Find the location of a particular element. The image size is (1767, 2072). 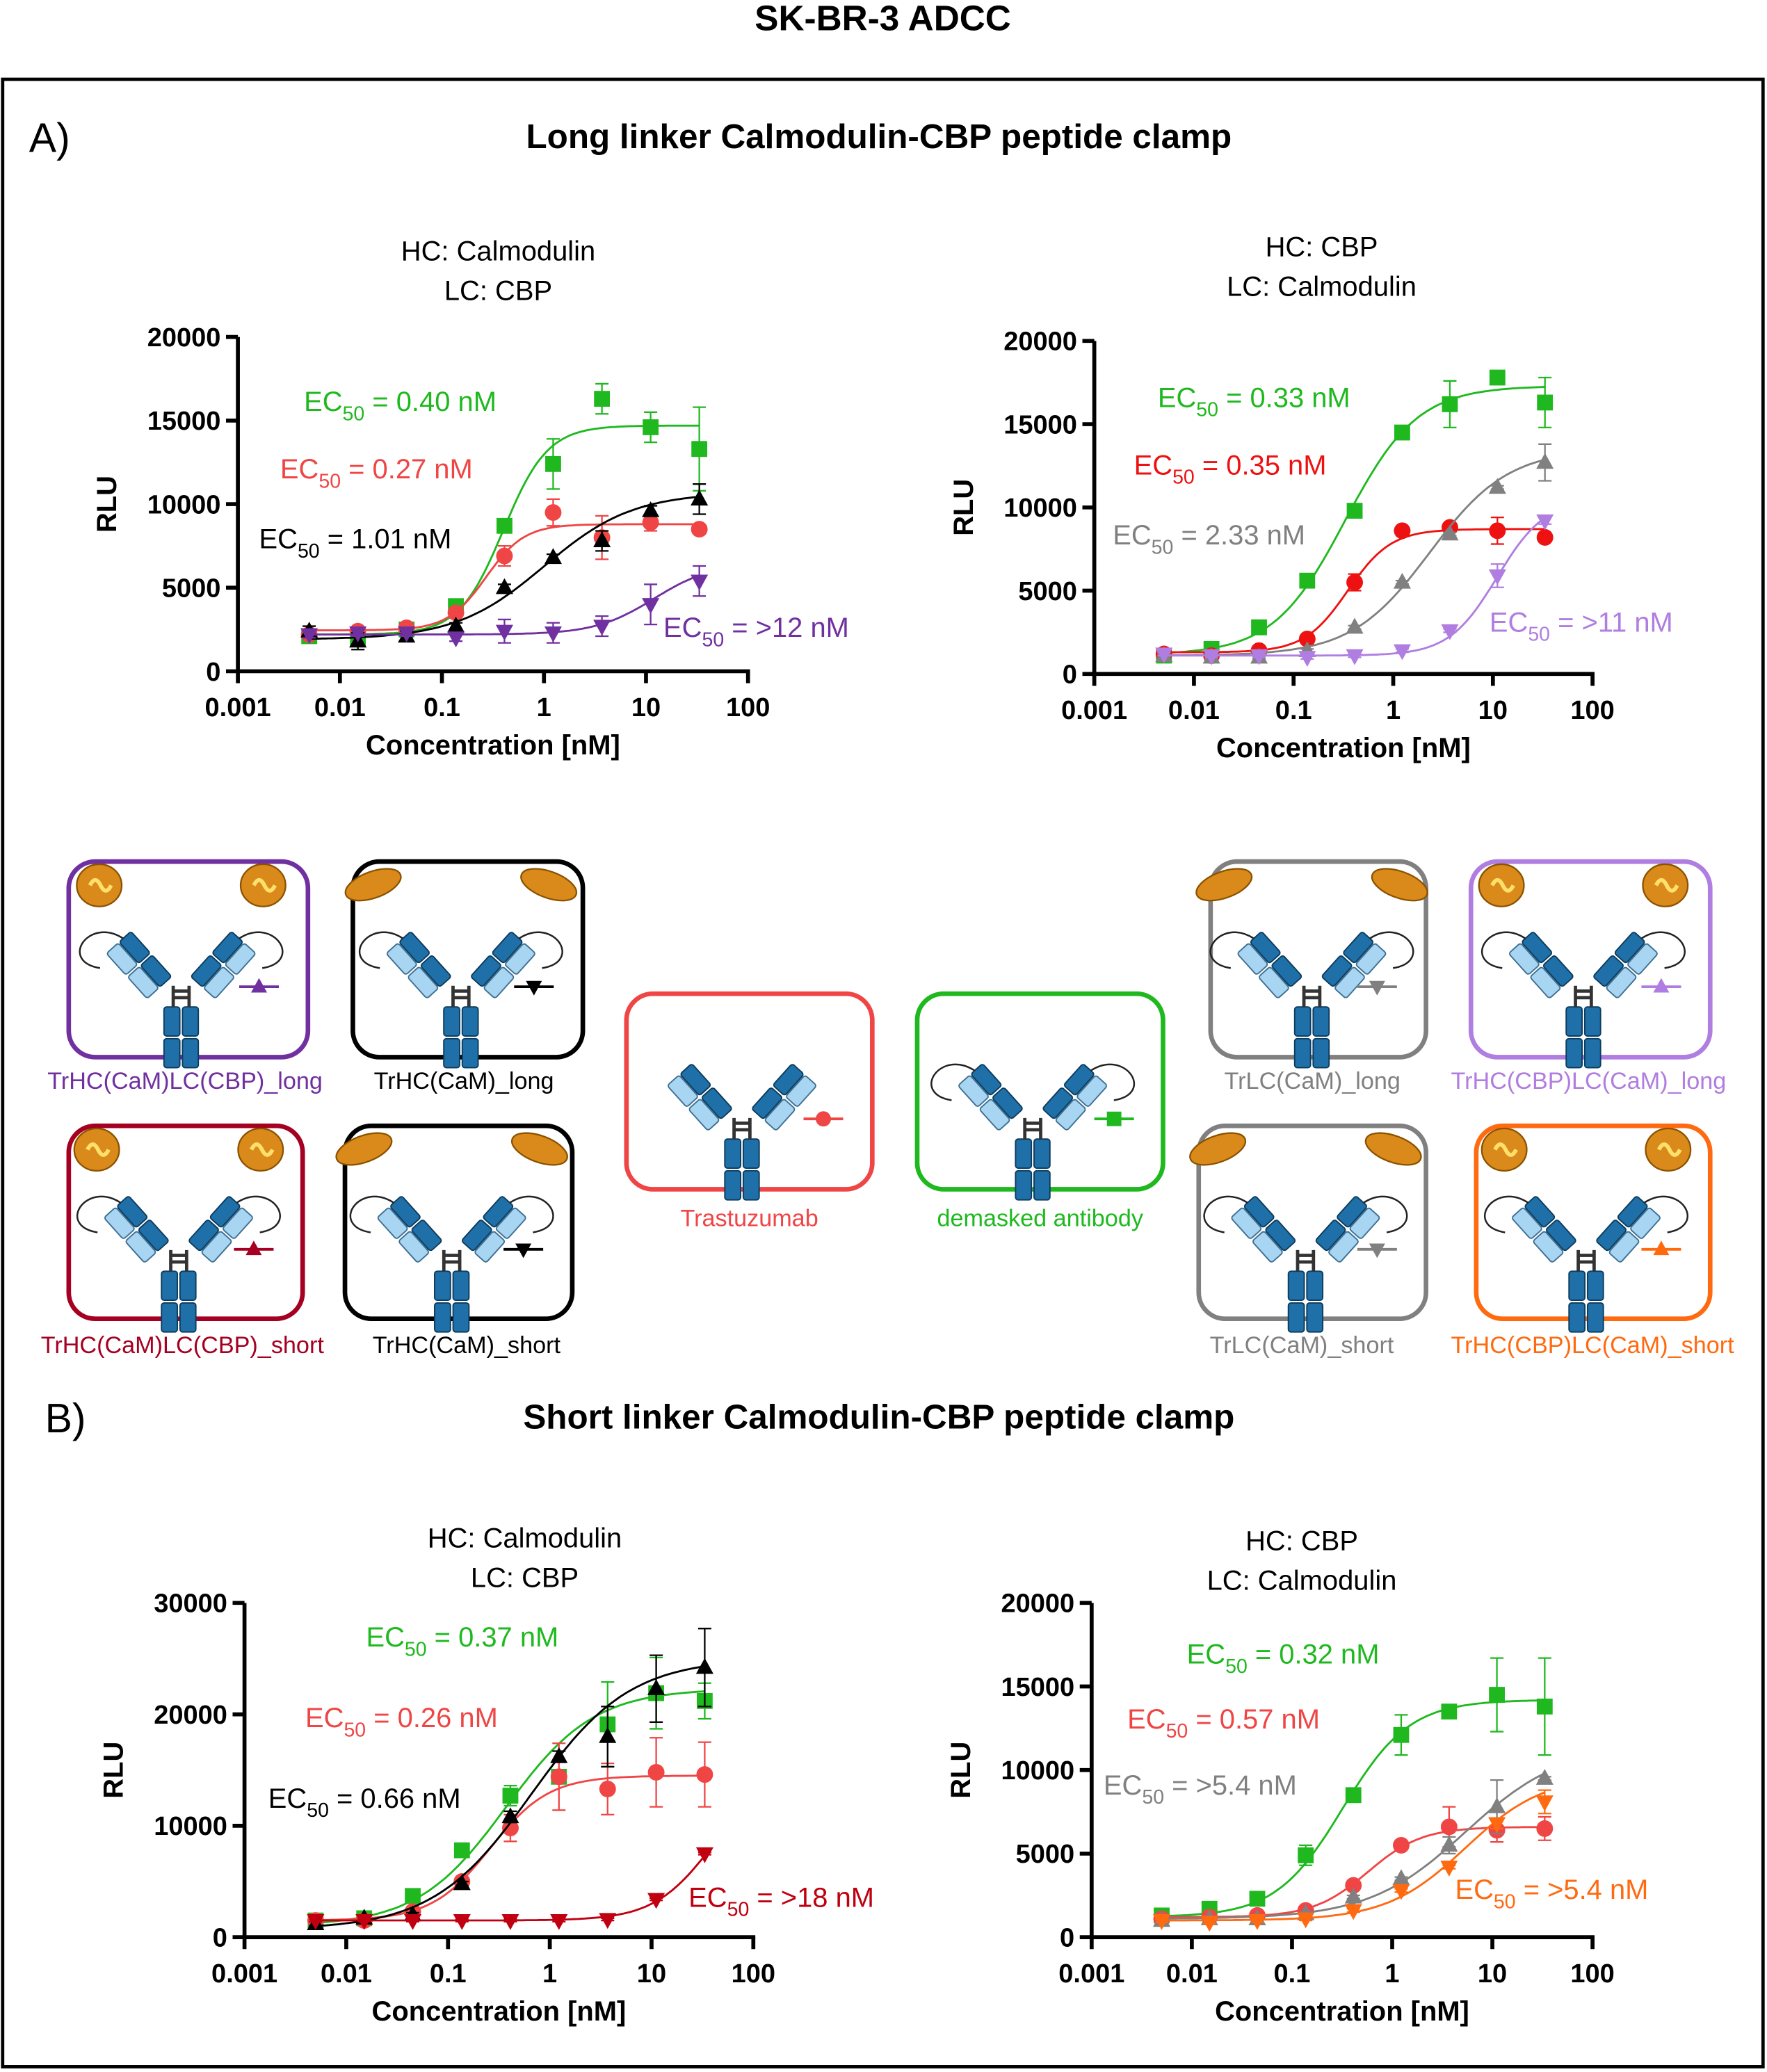

ec50-label: EC50 = >5.4 nM is located at coordinates (1200, 1789).